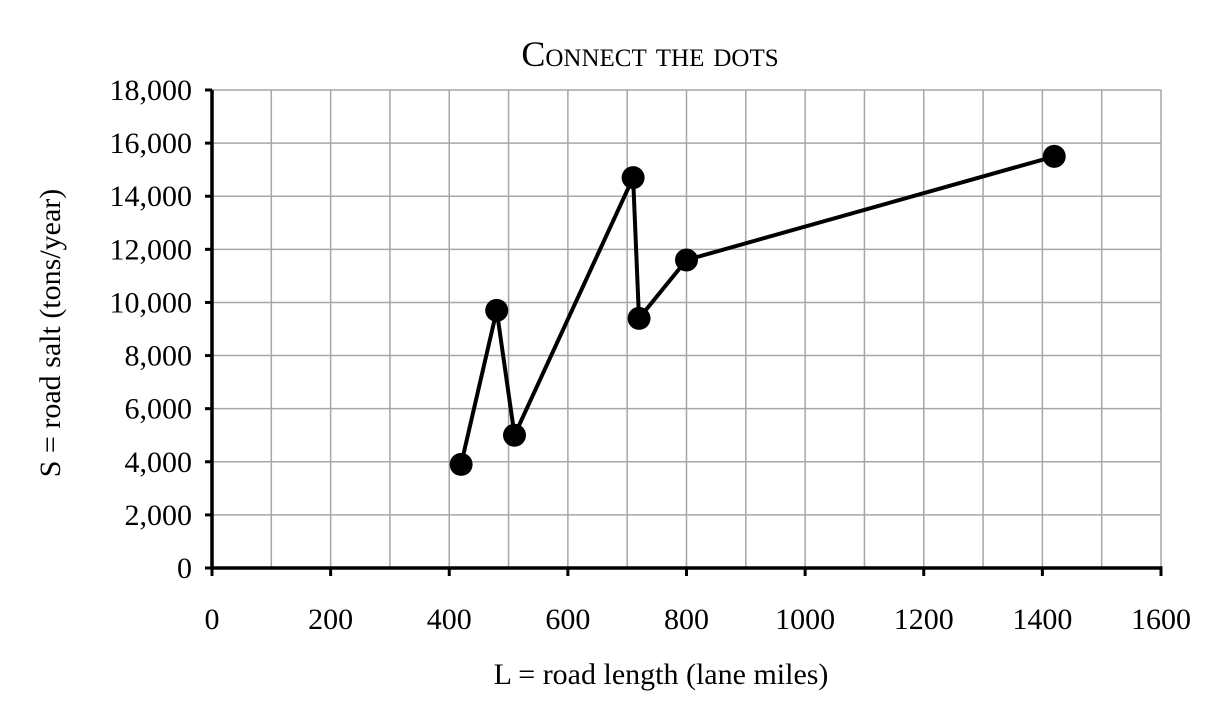 The width and height of the screenshot is (1217, 720). Describe the element at coordinates (184, 568) in the screenshot. I see `y-tick-label: 0` at that location.